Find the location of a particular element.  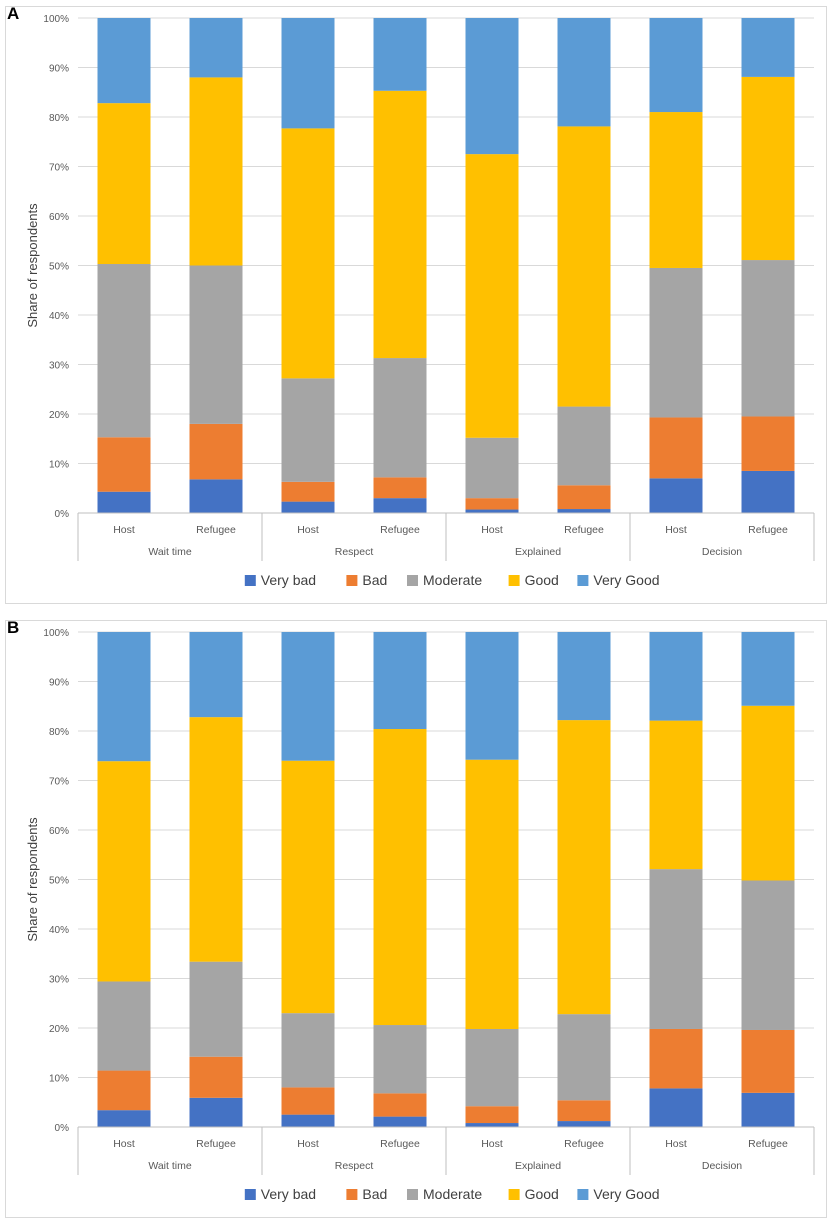

y-tick-label: 50% is located at coordinates (59, 881).